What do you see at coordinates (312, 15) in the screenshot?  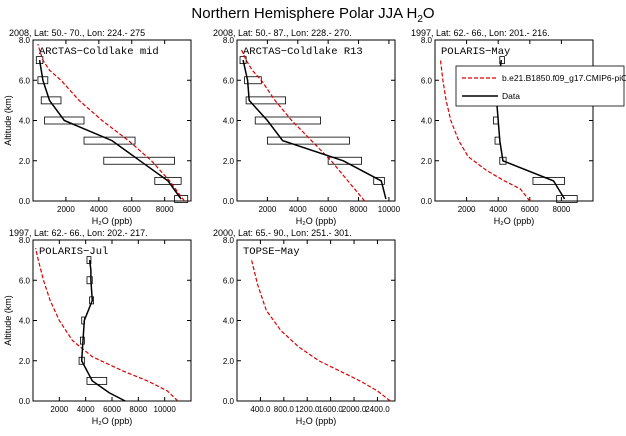 I see `figure-title: Northern Hemisphere Polar JJA H2O` at bounding box center [312, 15].